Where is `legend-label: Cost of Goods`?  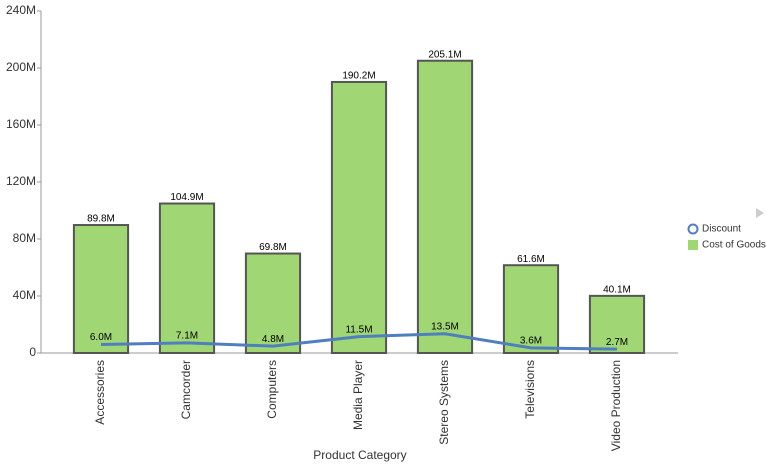 legend-label: Cost of Goods is located at coordinates (734, 245).